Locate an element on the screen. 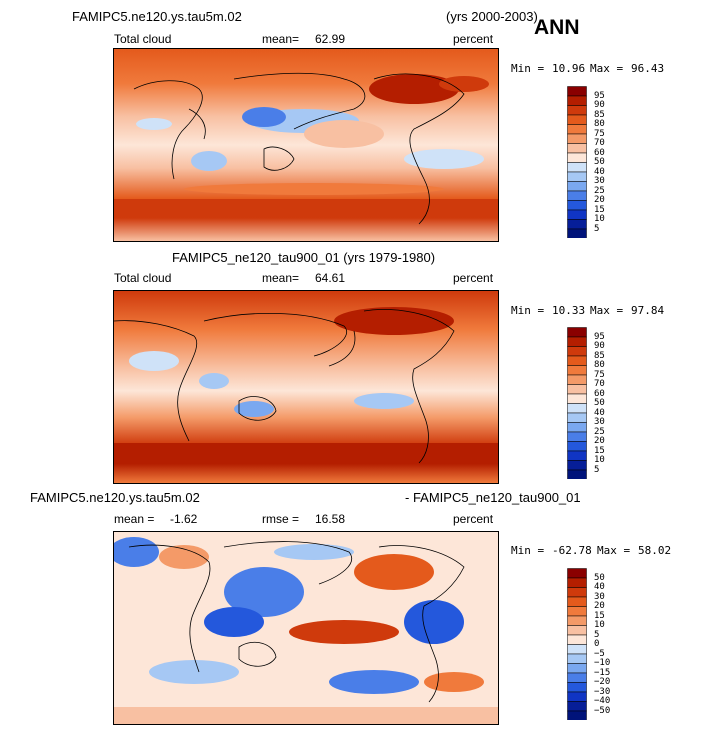 The image size is (716, 734). colorbar-tick-label: −5 is located at coordinates (599, 653).